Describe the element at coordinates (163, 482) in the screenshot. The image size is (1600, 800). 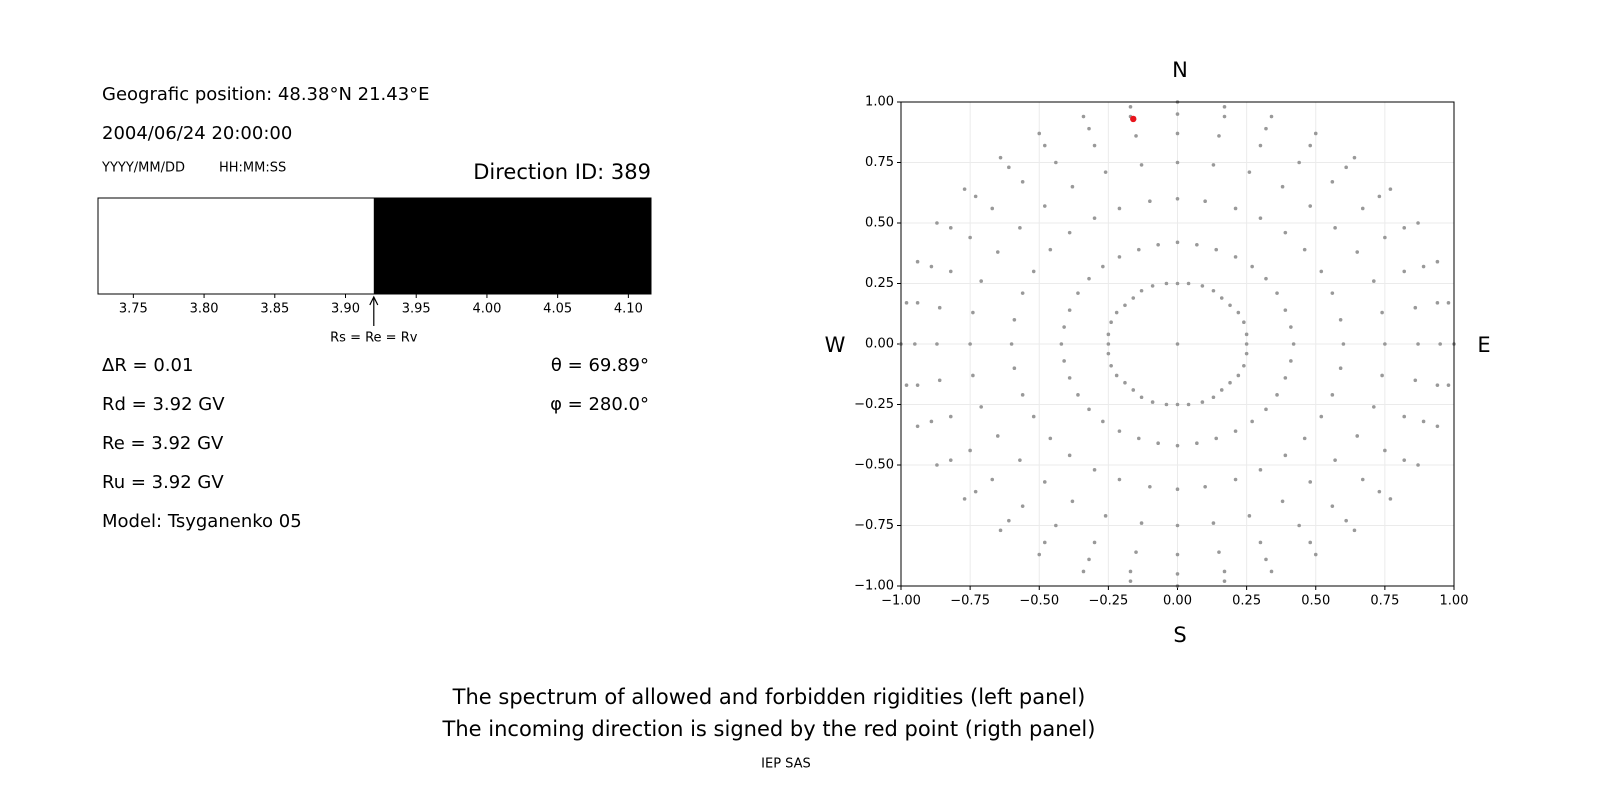
I see `ru: Ru = 3.92 GV` at that location.